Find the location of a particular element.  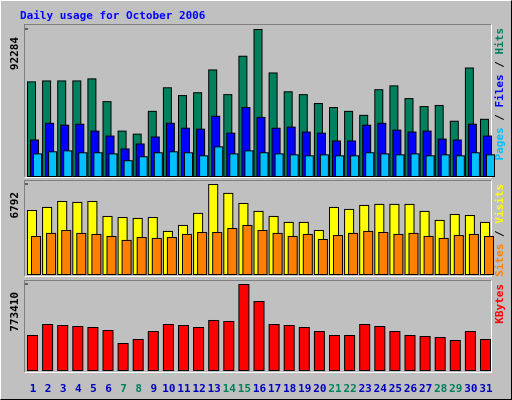

x-tick-label: 16 is located at coordinates (260, 388).